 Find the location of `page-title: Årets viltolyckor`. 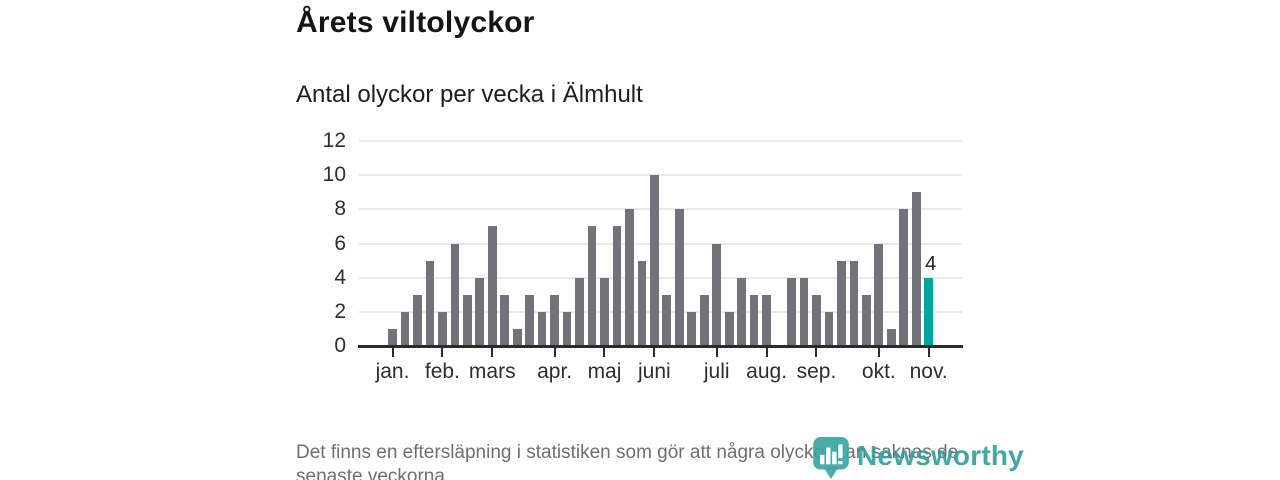

page-title: Årets viltolyckor is located at coordinates (415, 22).